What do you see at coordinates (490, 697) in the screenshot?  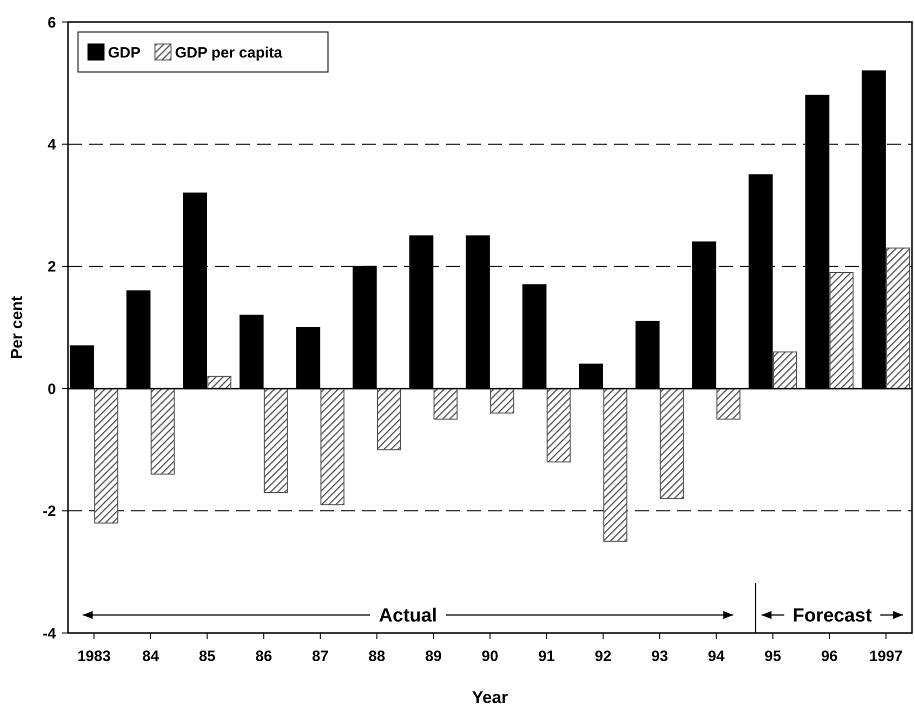 I see `x-axis-title: Year` at bounding box center [490, 697].